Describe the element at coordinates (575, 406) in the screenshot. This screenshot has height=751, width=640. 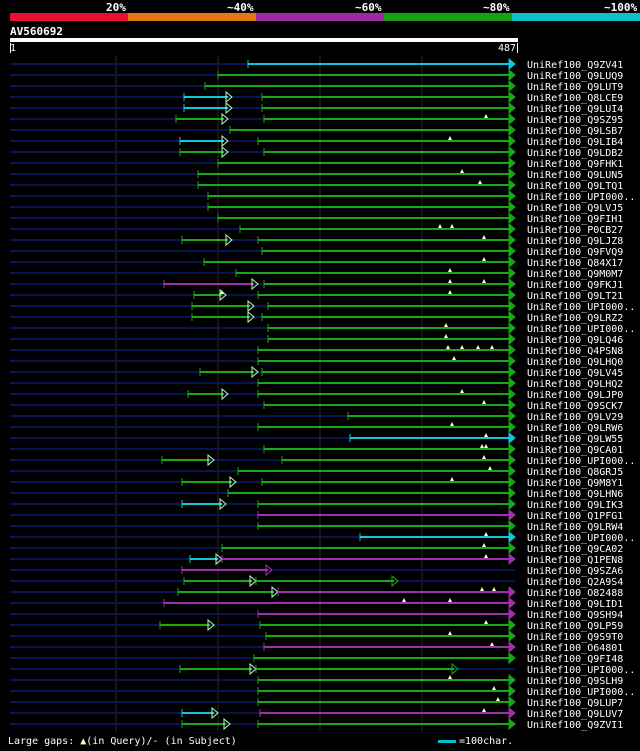
I see `hit-name: UniRef100_Q9SCK7` at that location.